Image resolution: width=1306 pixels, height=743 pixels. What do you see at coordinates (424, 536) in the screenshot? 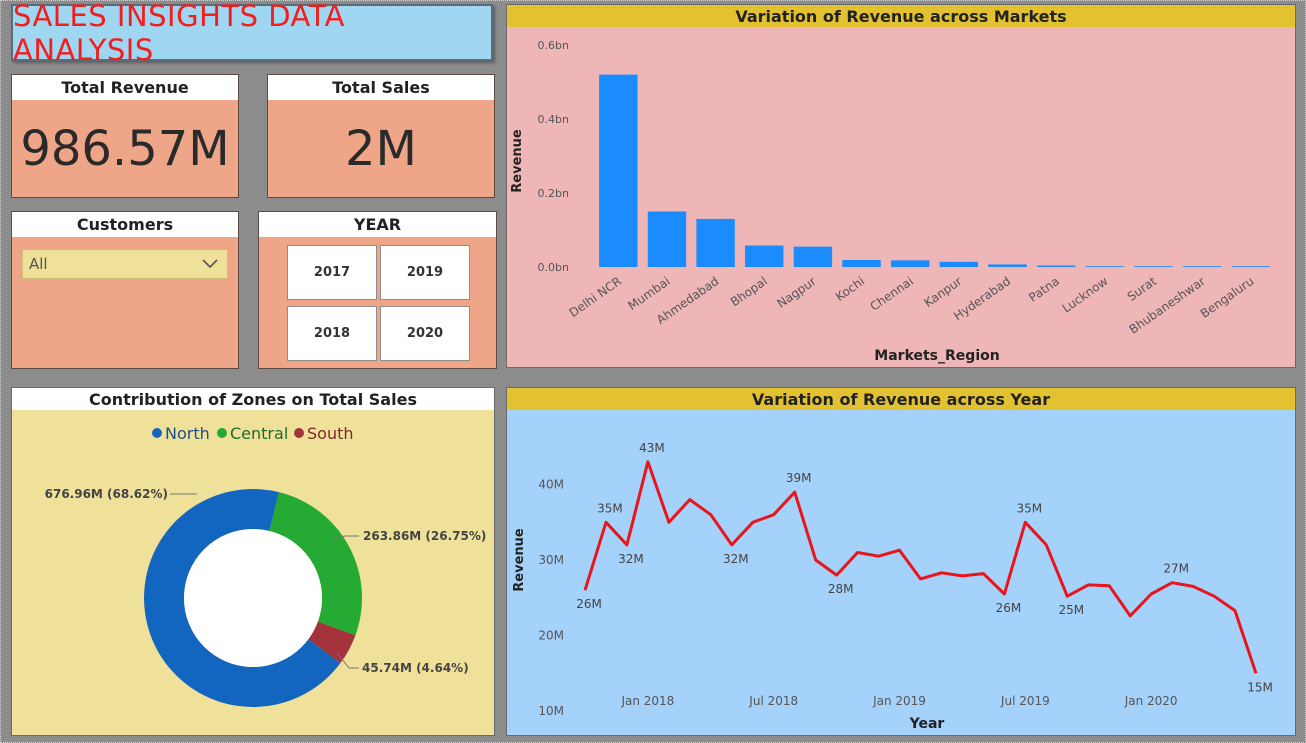
I see `central-data-label: 263.86M (26.75%)` at bounding box center [424, 536].